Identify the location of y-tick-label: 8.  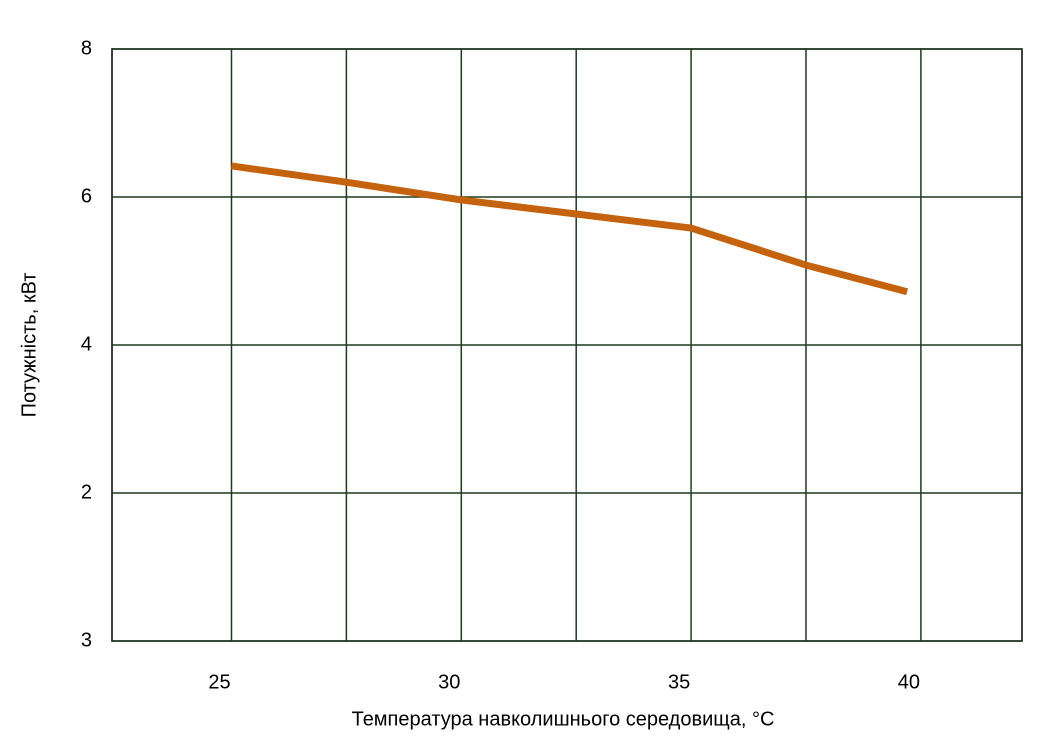
(86, 48).